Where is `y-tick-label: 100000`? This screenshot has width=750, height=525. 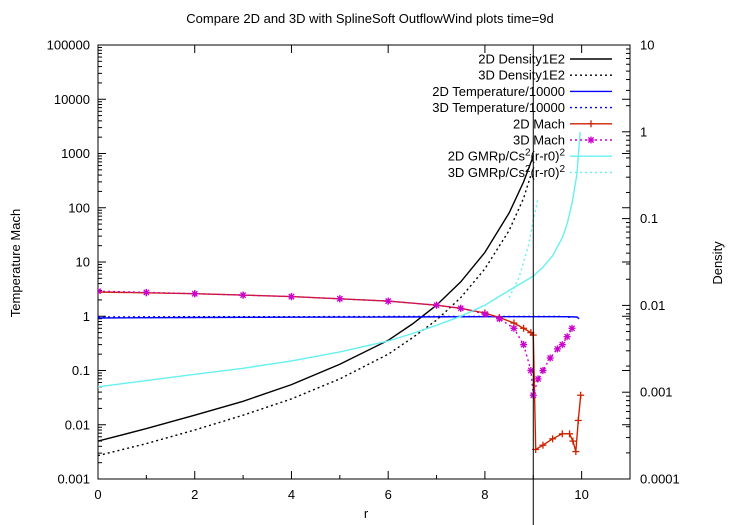
y-tick-label: 100000 is located at coordinates (68, 45).